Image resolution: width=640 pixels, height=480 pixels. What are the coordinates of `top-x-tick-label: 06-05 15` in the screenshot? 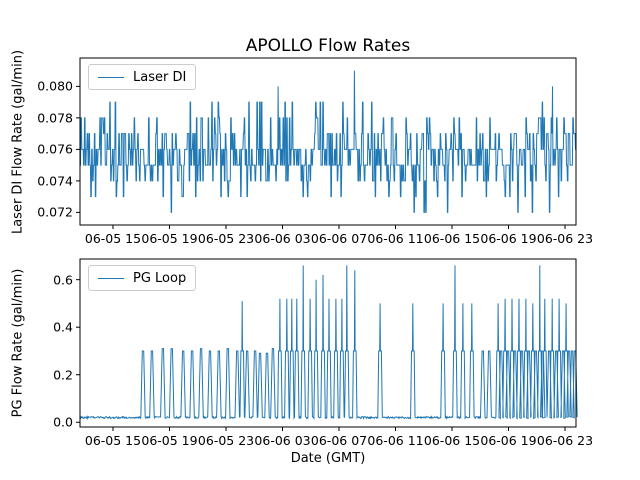 It's located at (113, 238).